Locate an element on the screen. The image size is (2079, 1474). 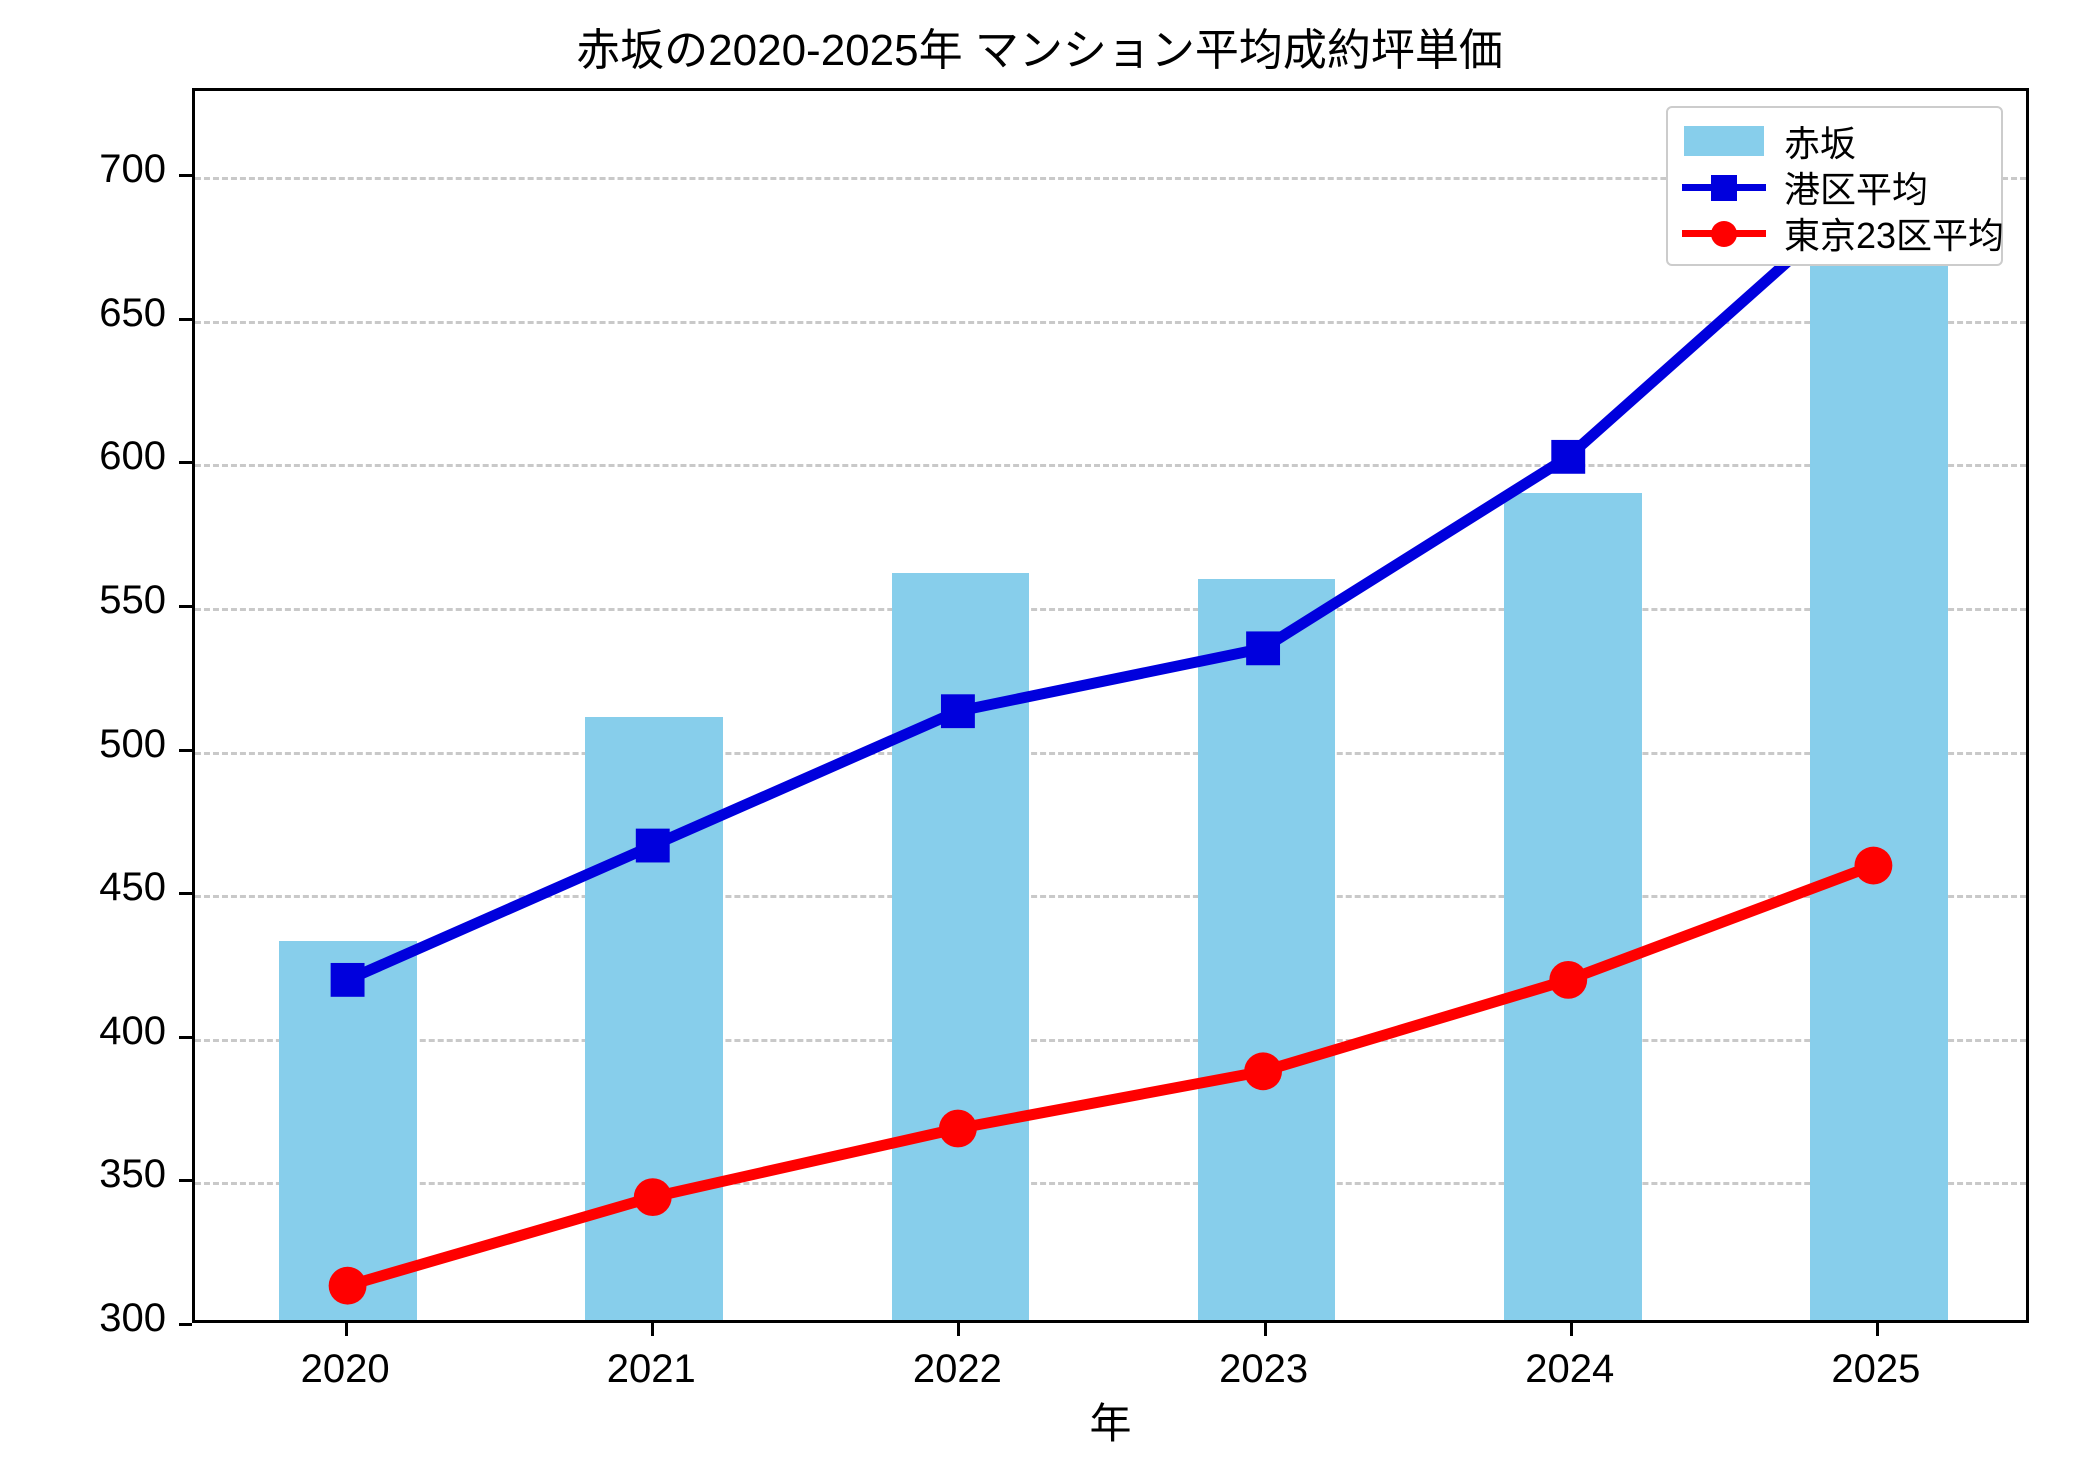
legend-bar-swatch is located at coordinates (1724, 141).